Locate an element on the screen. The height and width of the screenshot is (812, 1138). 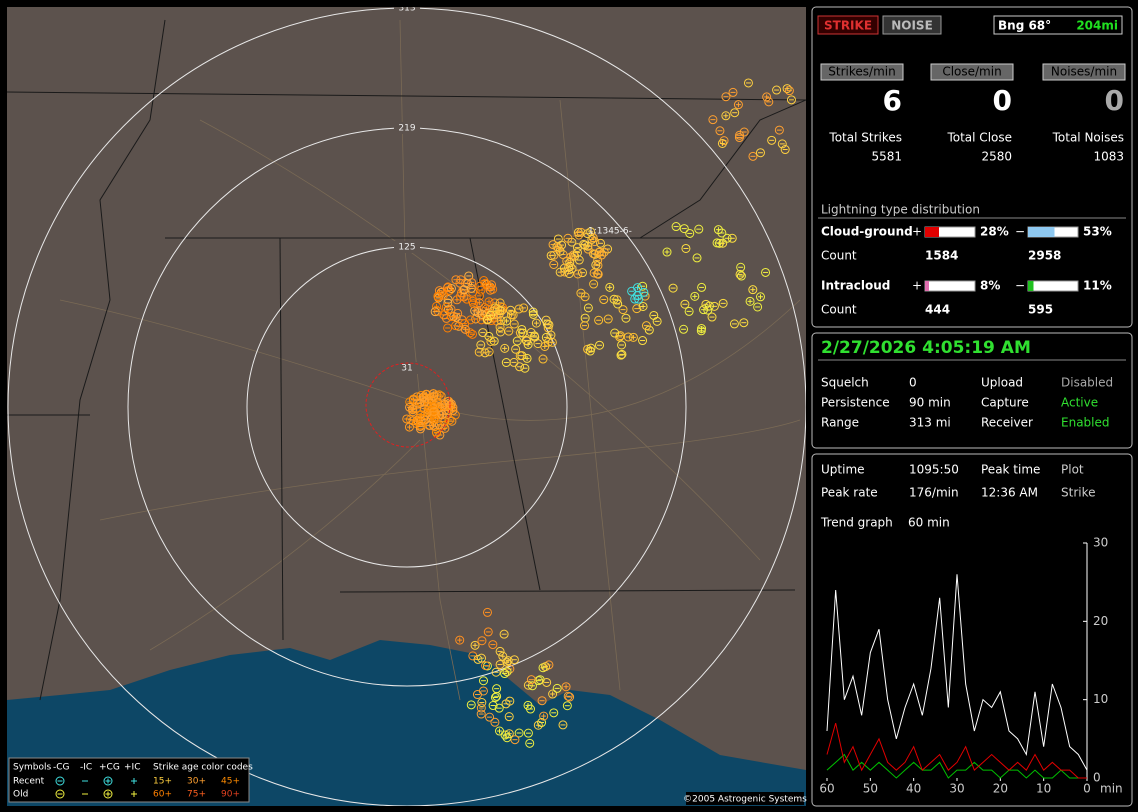
type-label: Intracloud is located at coordinates (855, 286).